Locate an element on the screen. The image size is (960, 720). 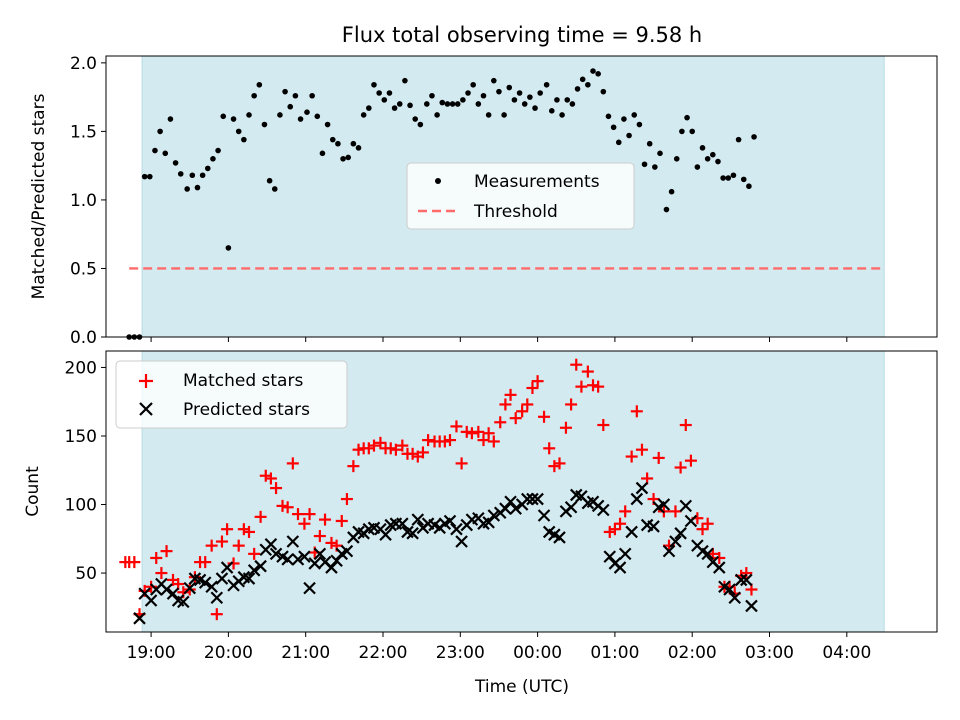
x-tick-label: 01:00 is located at coordinates (614, 653).